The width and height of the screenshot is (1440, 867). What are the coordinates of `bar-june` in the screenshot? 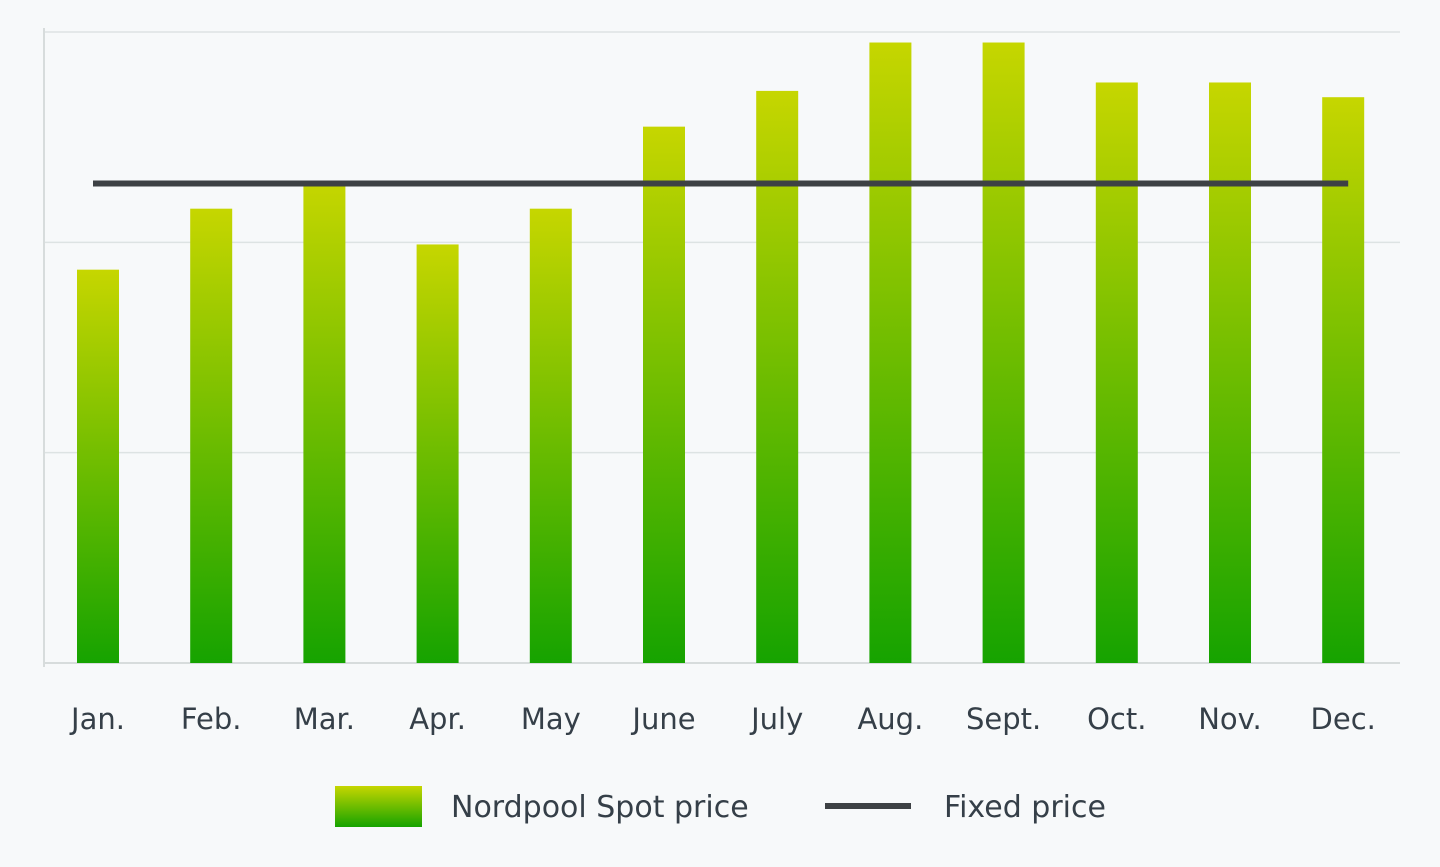 It's located at (664, 394).